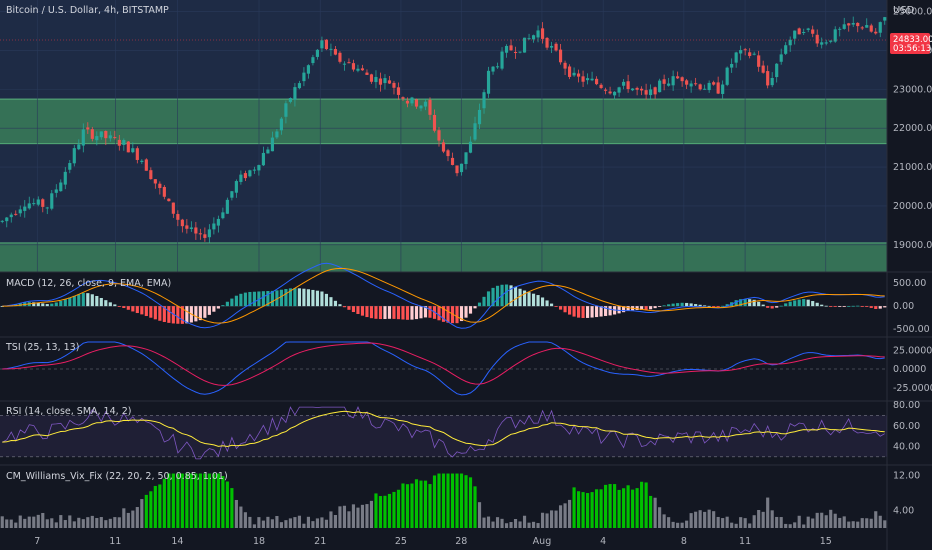 This screenshot has width=932, height=550. Describe the element at coordinates (443, 436) in the screenshot. I see `rsi-band` at that location.